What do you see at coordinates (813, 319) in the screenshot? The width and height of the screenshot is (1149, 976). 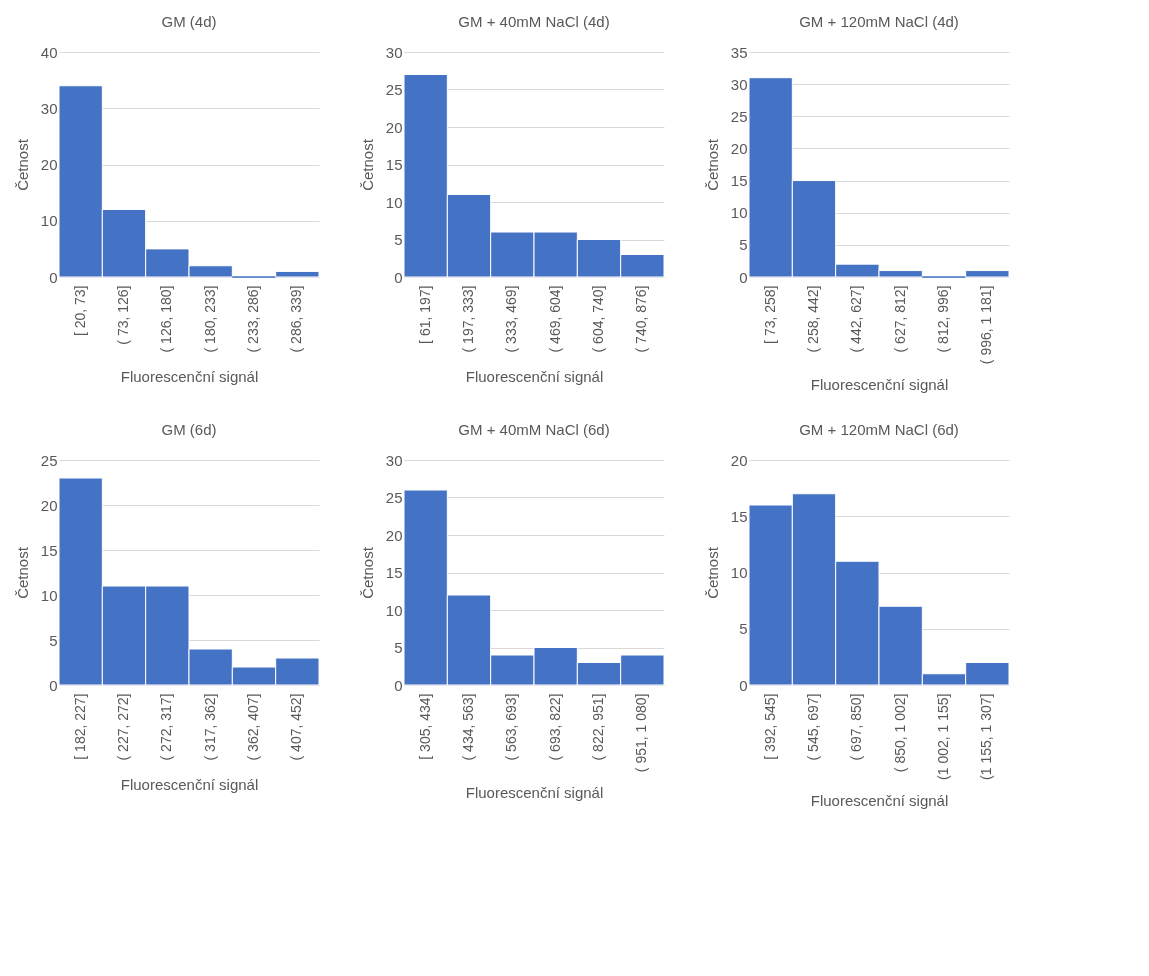 I see `x-tick-label: ( 258, 442]` at bounding box center [813, 319].